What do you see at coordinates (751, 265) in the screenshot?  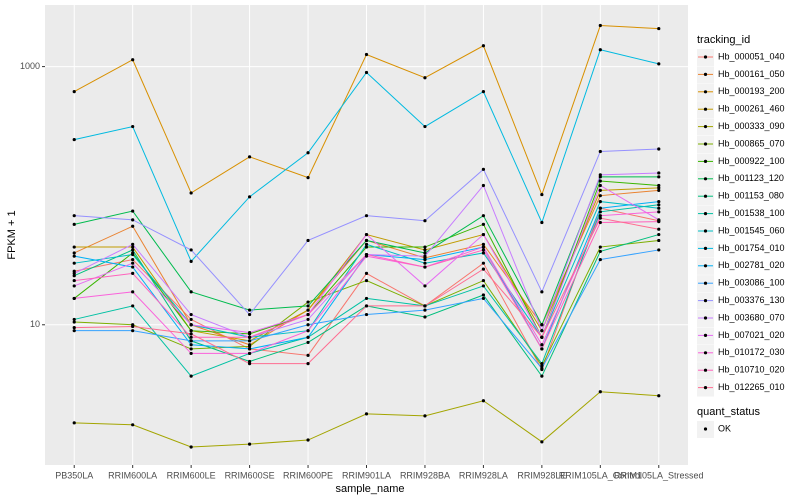 I see `legend-label: Hb_002781_020` at bounding box center [751, 265].